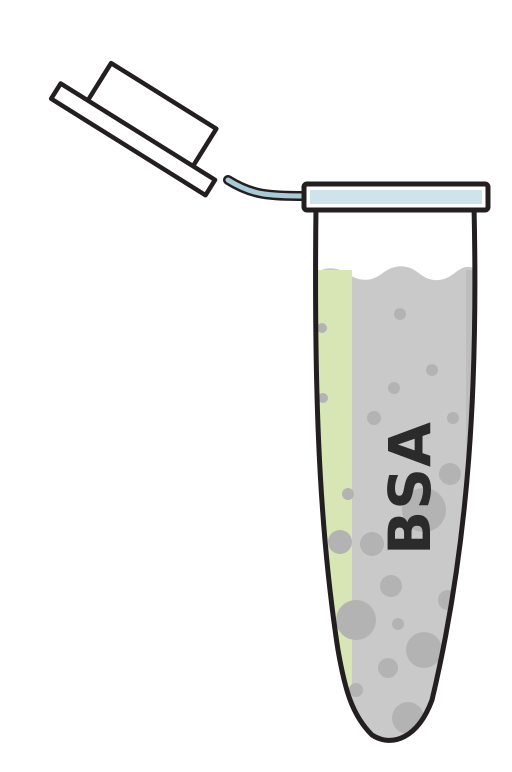  Describe the element at coordinates (396, 197) in the screenshot. I see `tube-rim-fill` at that location.